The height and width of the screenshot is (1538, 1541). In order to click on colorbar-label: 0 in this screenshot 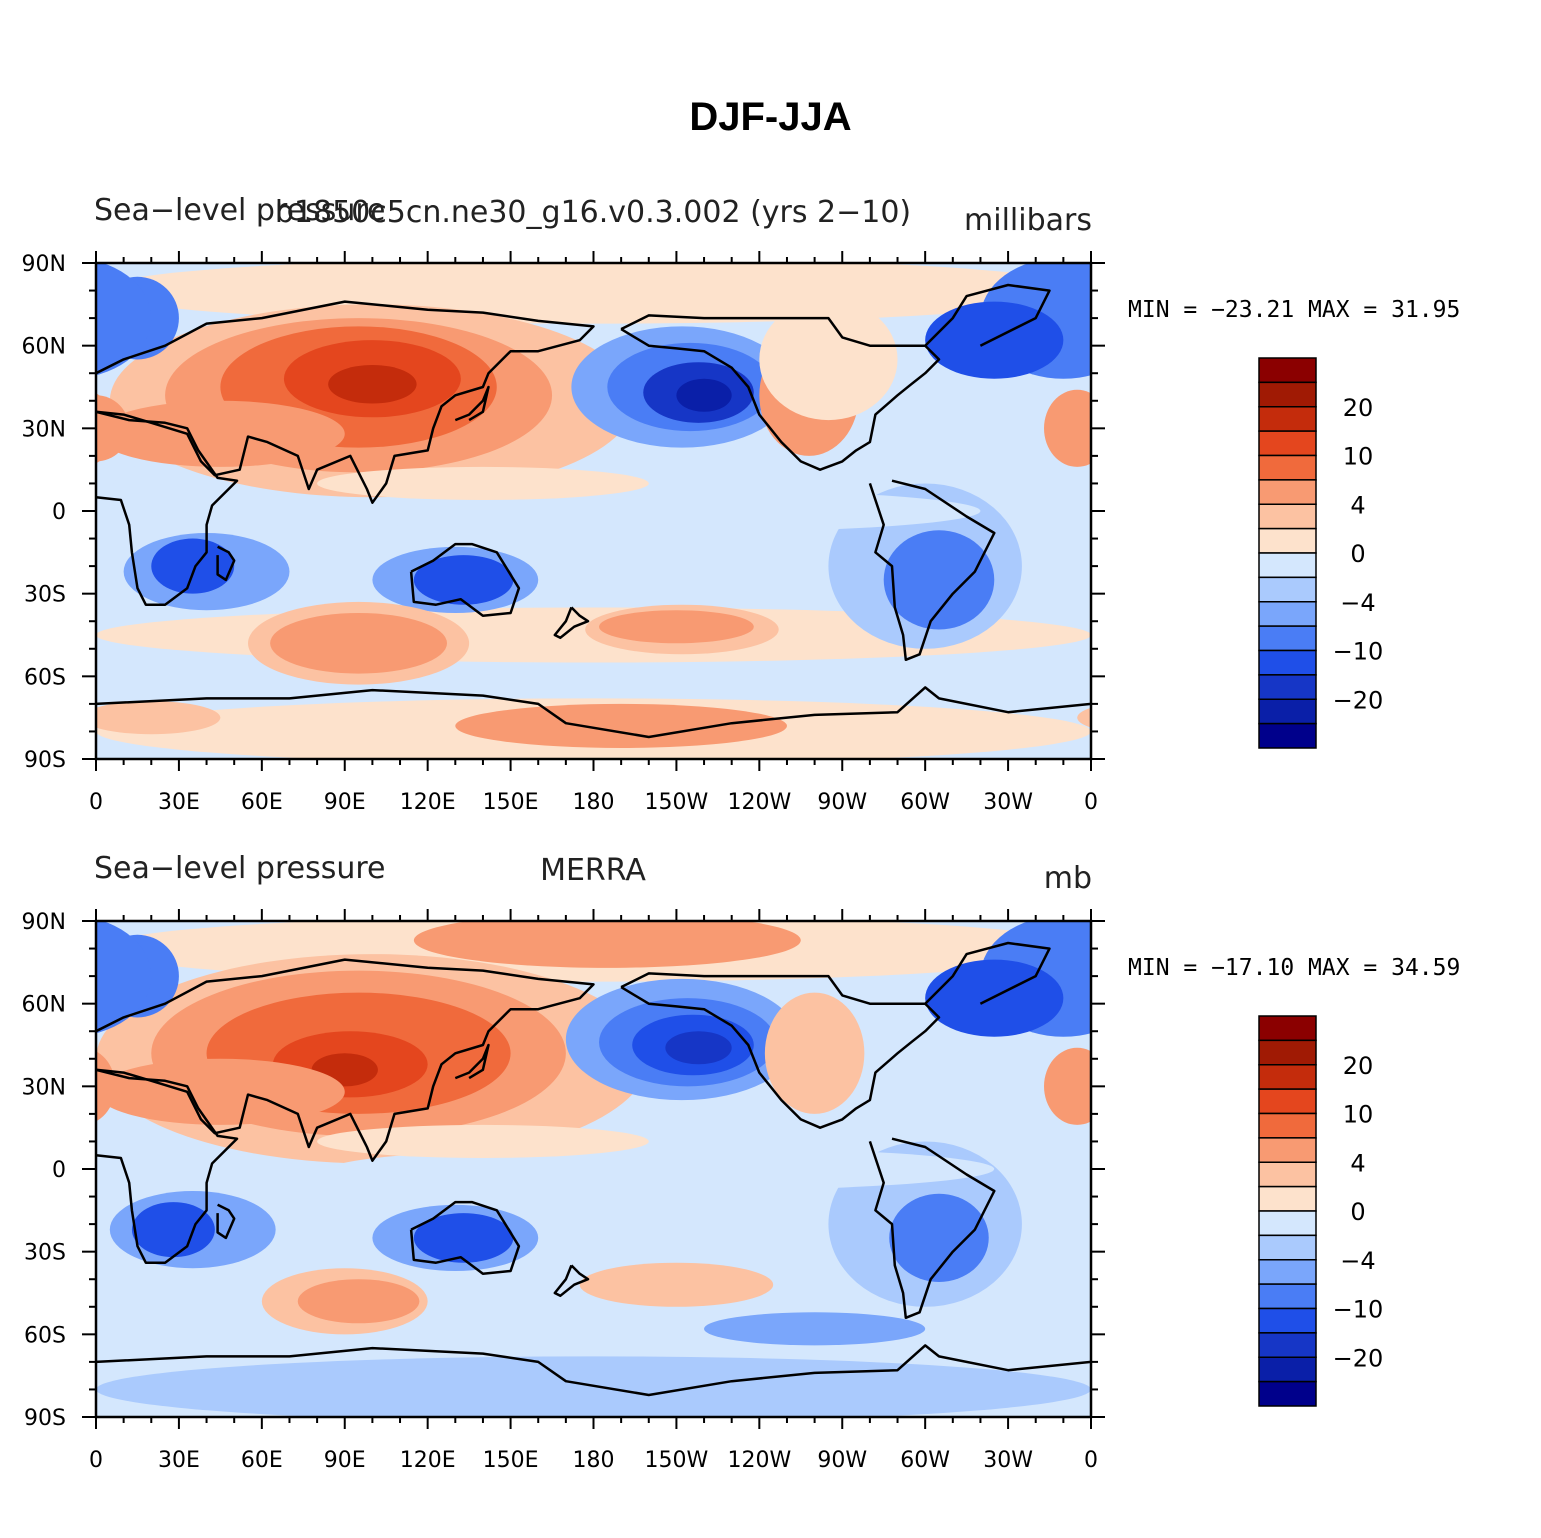, I will do `click(1357, 1212)`.